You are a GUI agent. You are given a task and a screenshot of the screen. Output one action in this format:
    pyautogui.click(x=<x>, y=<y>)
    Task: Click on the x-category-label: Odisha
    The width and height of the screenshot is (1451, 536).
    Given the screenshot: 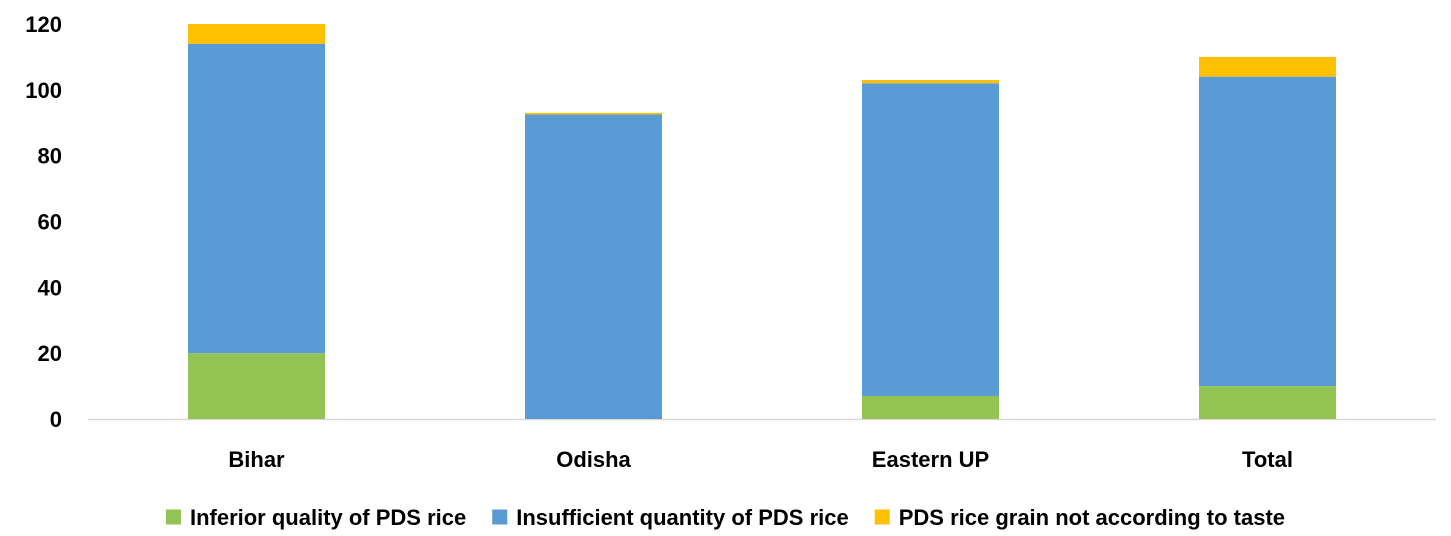 What is the action you would take?
    pyautogui.click(x=593, y=459)
    